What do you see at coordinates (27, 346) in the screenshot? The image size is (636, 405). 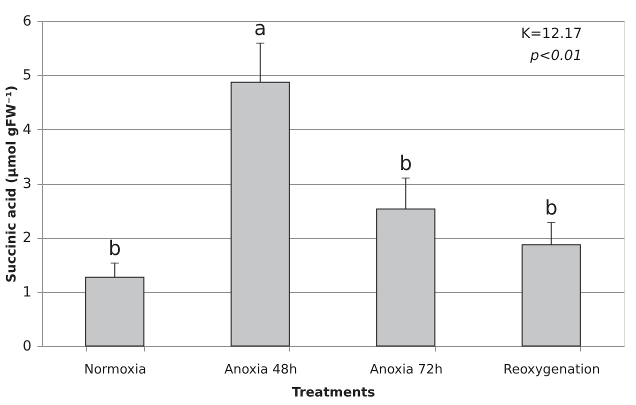 I see `y-tick-label: 0` at bounding box center [27, 346].